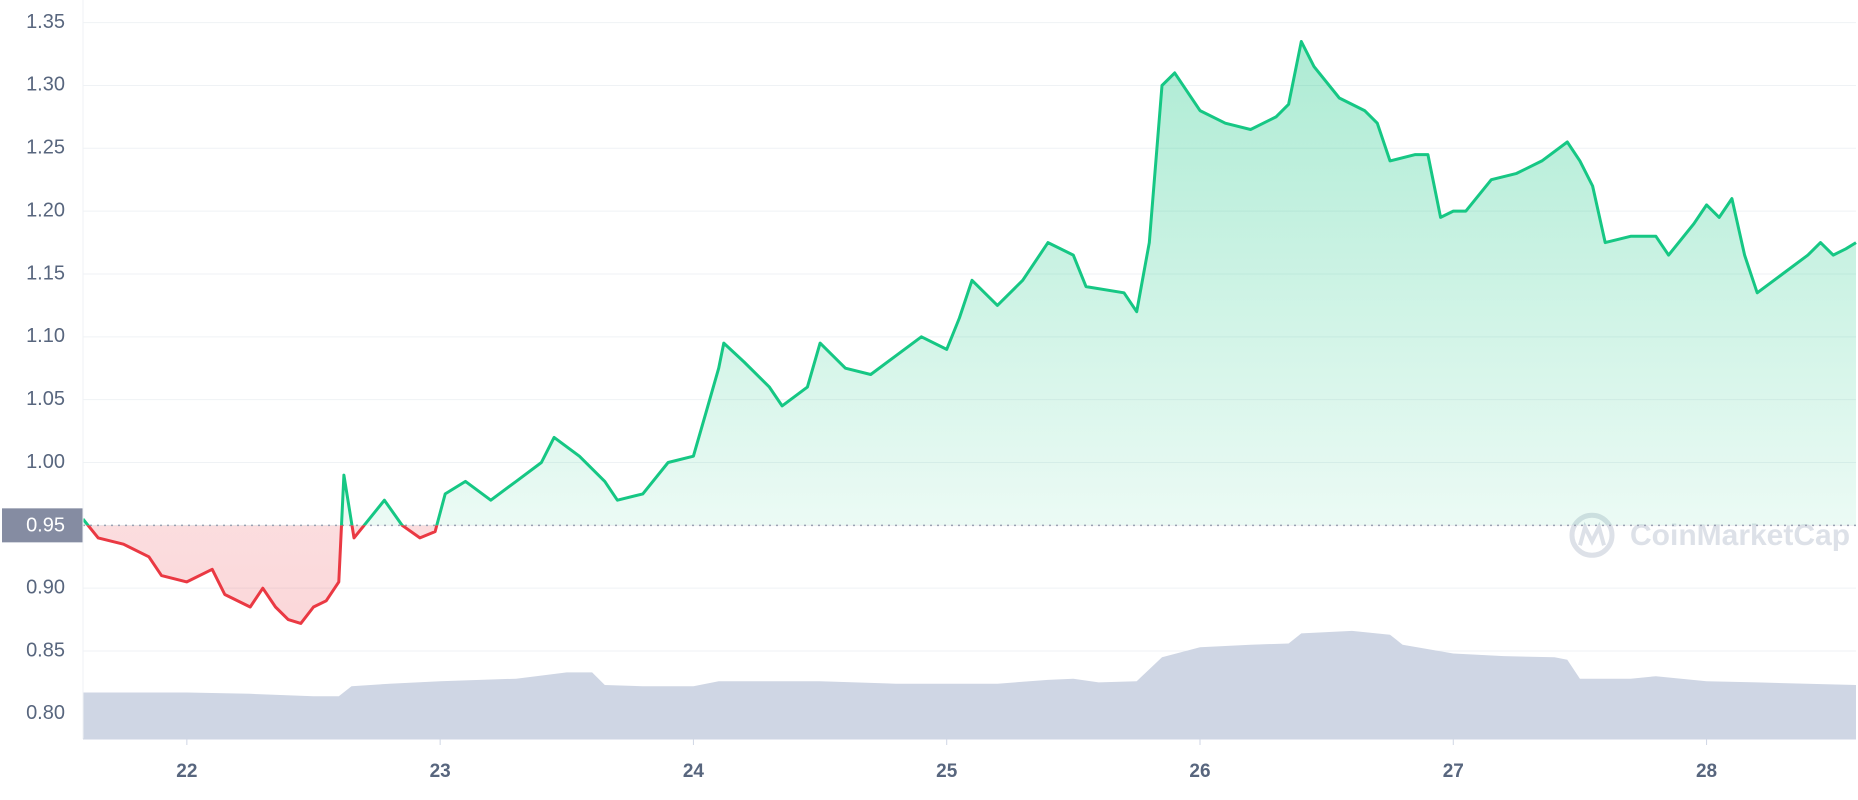 The height and width of the screenshot is (800, 1858). What do you see at coordinates (1453, 771) in the screenshot?
I see `x-tick-label: 27` at bounding box center [1453, 771].